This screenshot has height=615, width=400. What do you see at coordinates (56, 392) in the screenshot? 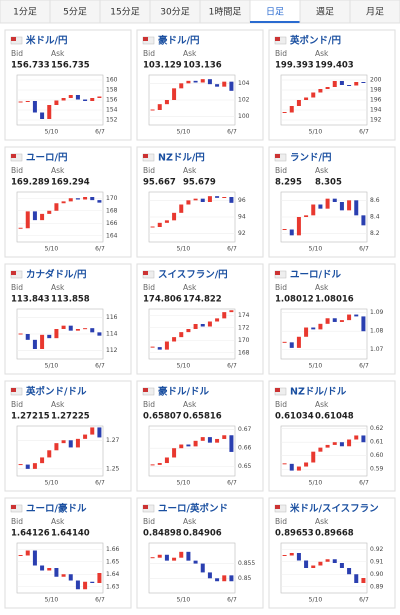
I see `pair-name: 英ポンド/ドル` at bounding box center [56, 392].